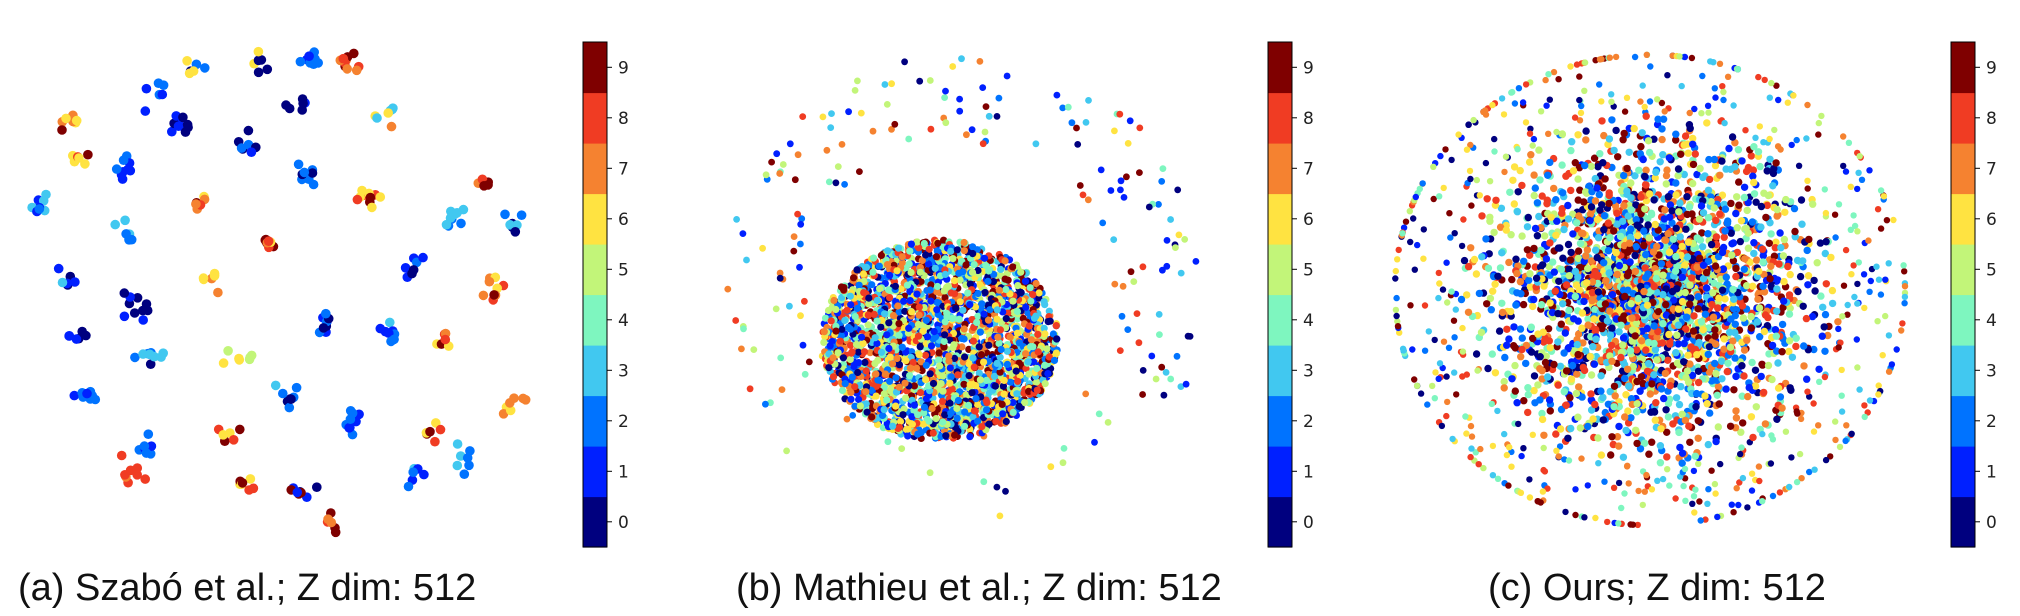 This screenshot has width=2020, height=616. What do you see at coordinates (1308, 321) in the screenshot?
I see `colorbar-tick-label: 4` at bounding box center [1308, 321].